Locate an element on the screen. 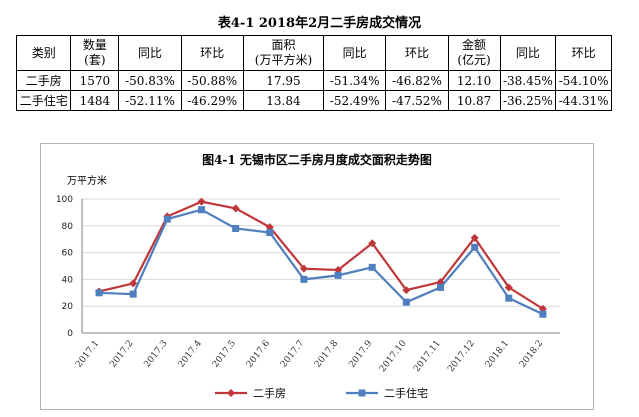 The width and height of the screenshot is (639, 417). table-cell: 17.95 is located at coordinates (283, 80).